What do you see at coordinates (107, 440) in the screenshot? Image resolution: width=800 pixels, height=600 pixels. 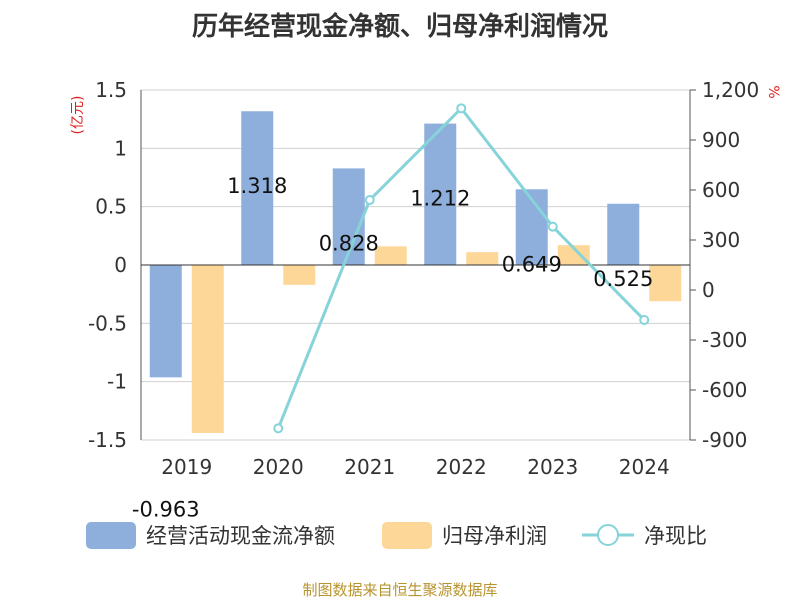 I see `y-left-tick-label: -1.5` at bounding box center [107, 440].